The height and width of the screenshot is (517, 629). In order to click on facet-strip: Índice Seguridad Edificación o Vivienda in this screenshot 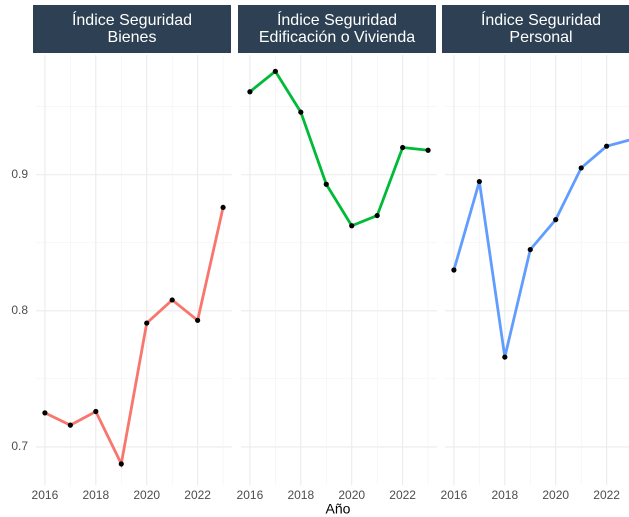, I will do `click(337, 29)`.